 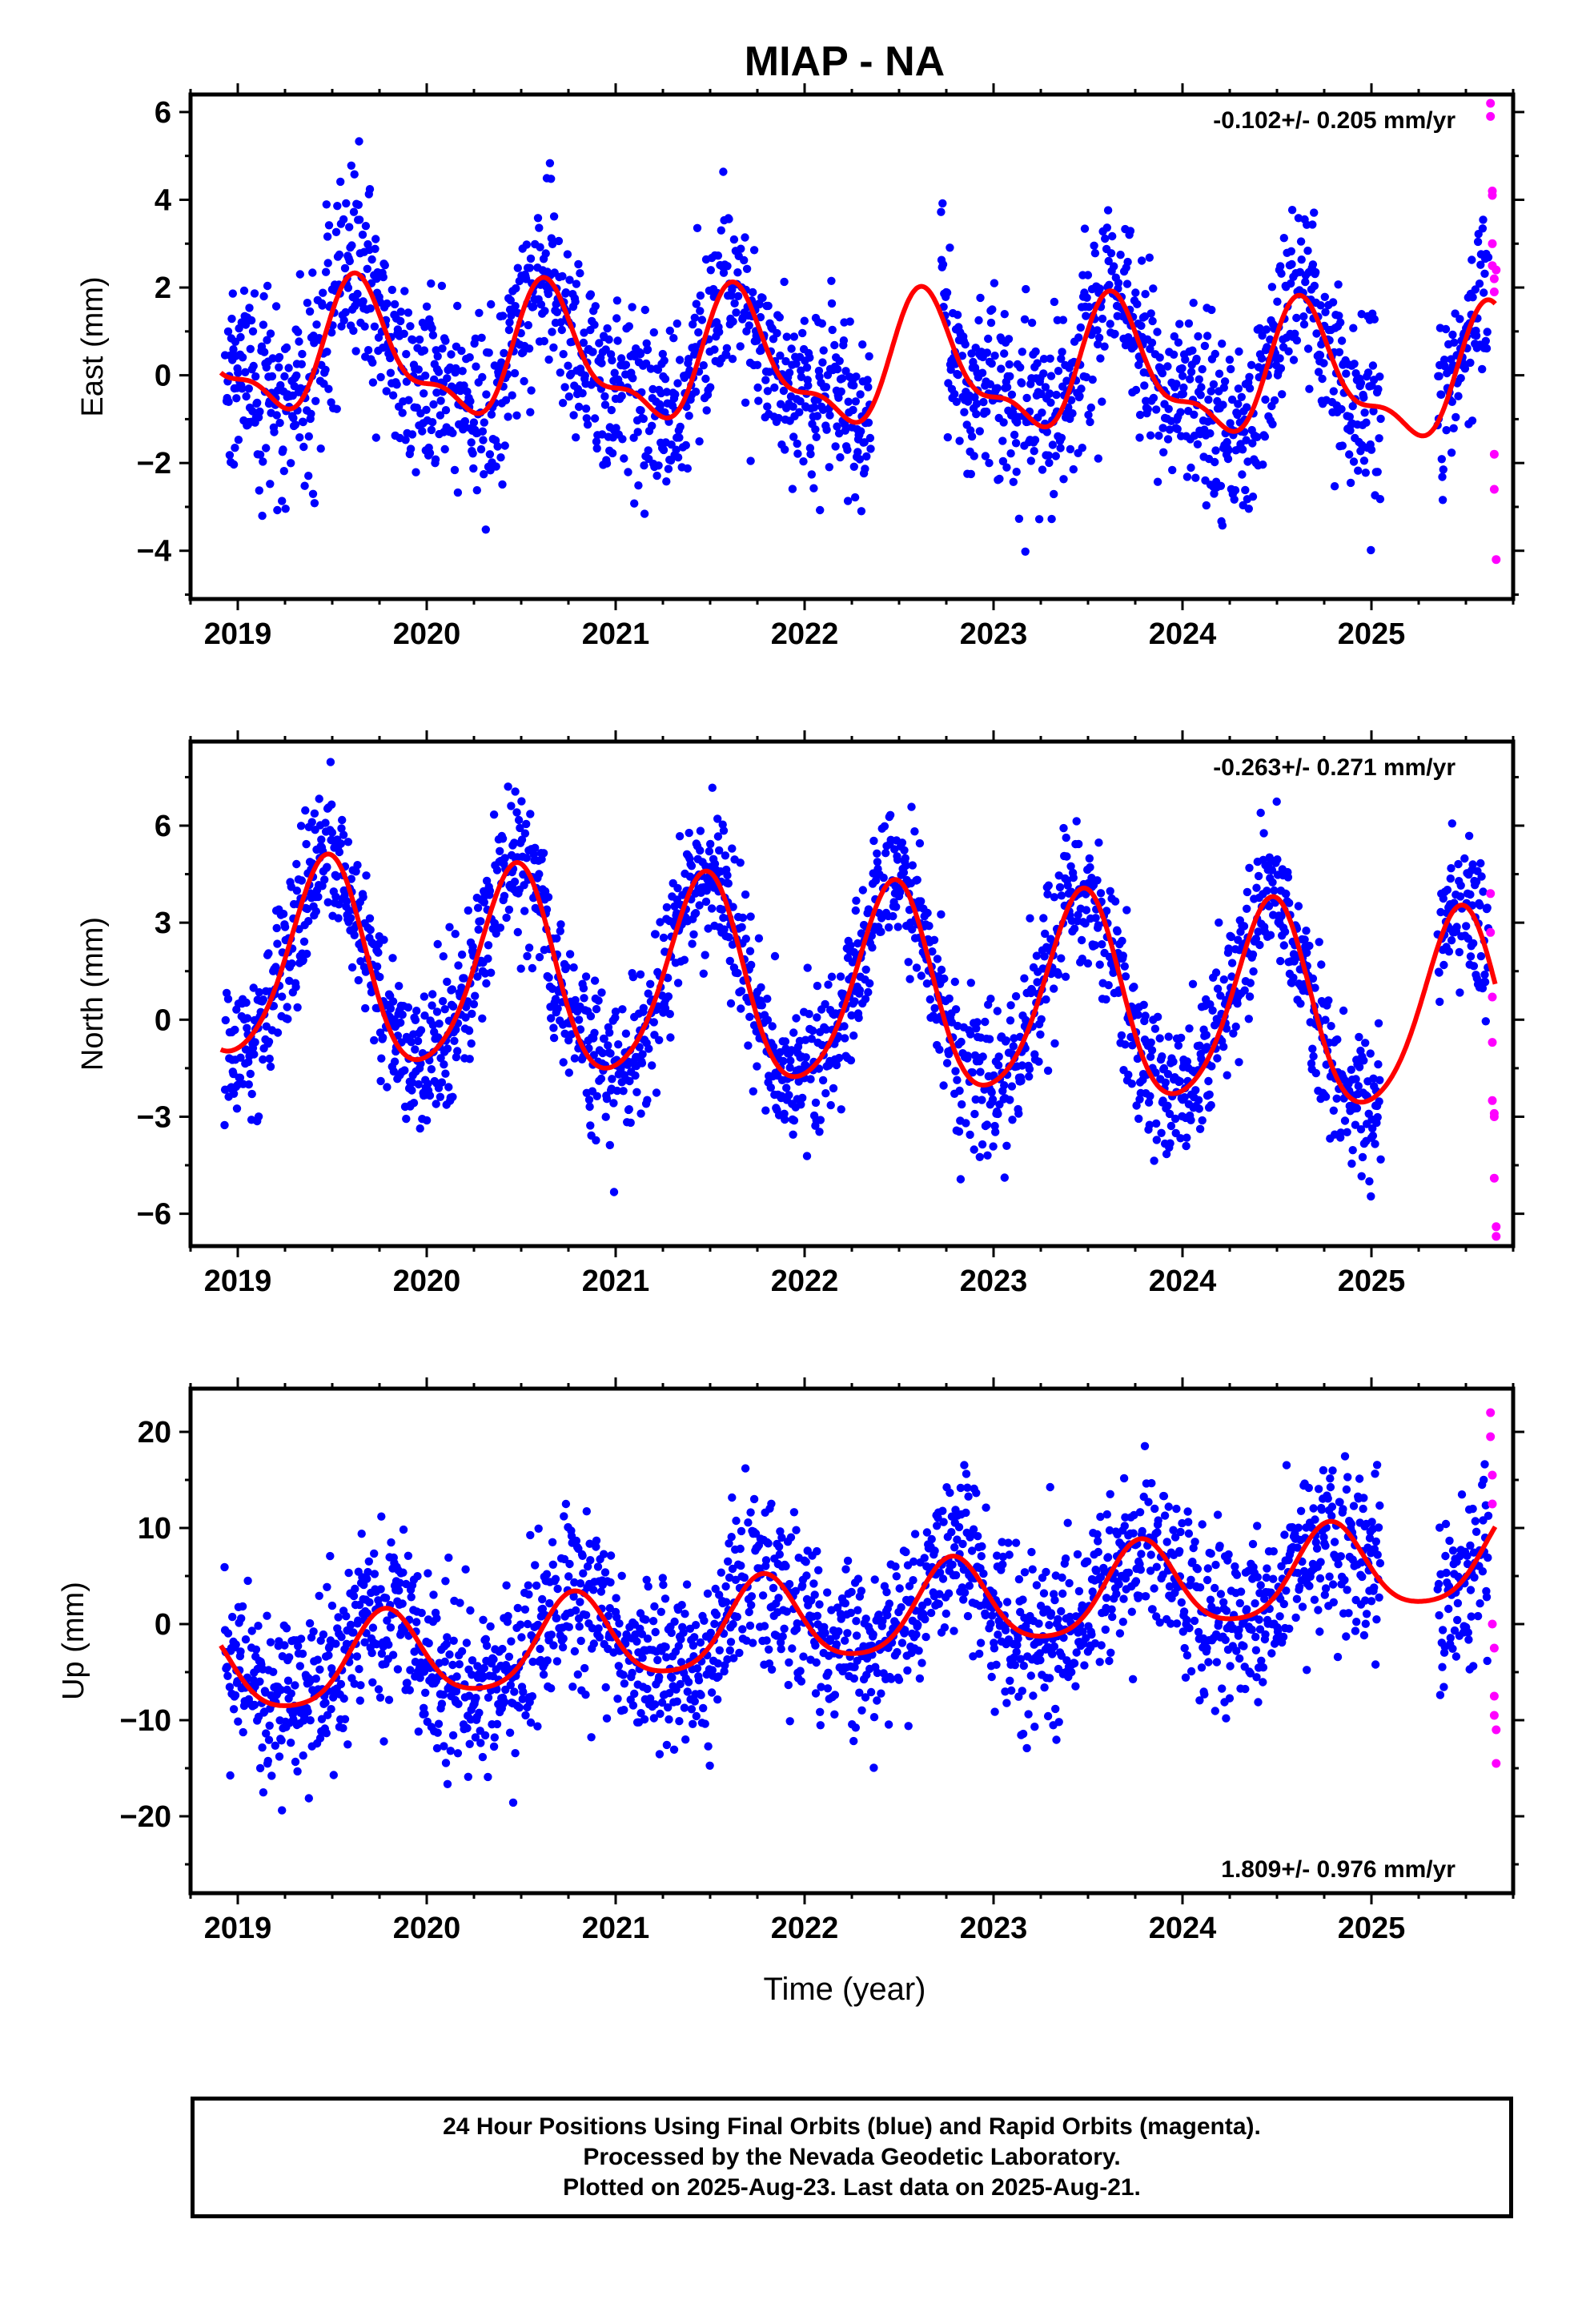 I want to click on y-tick-label: 6, so click(x=163, y=113).